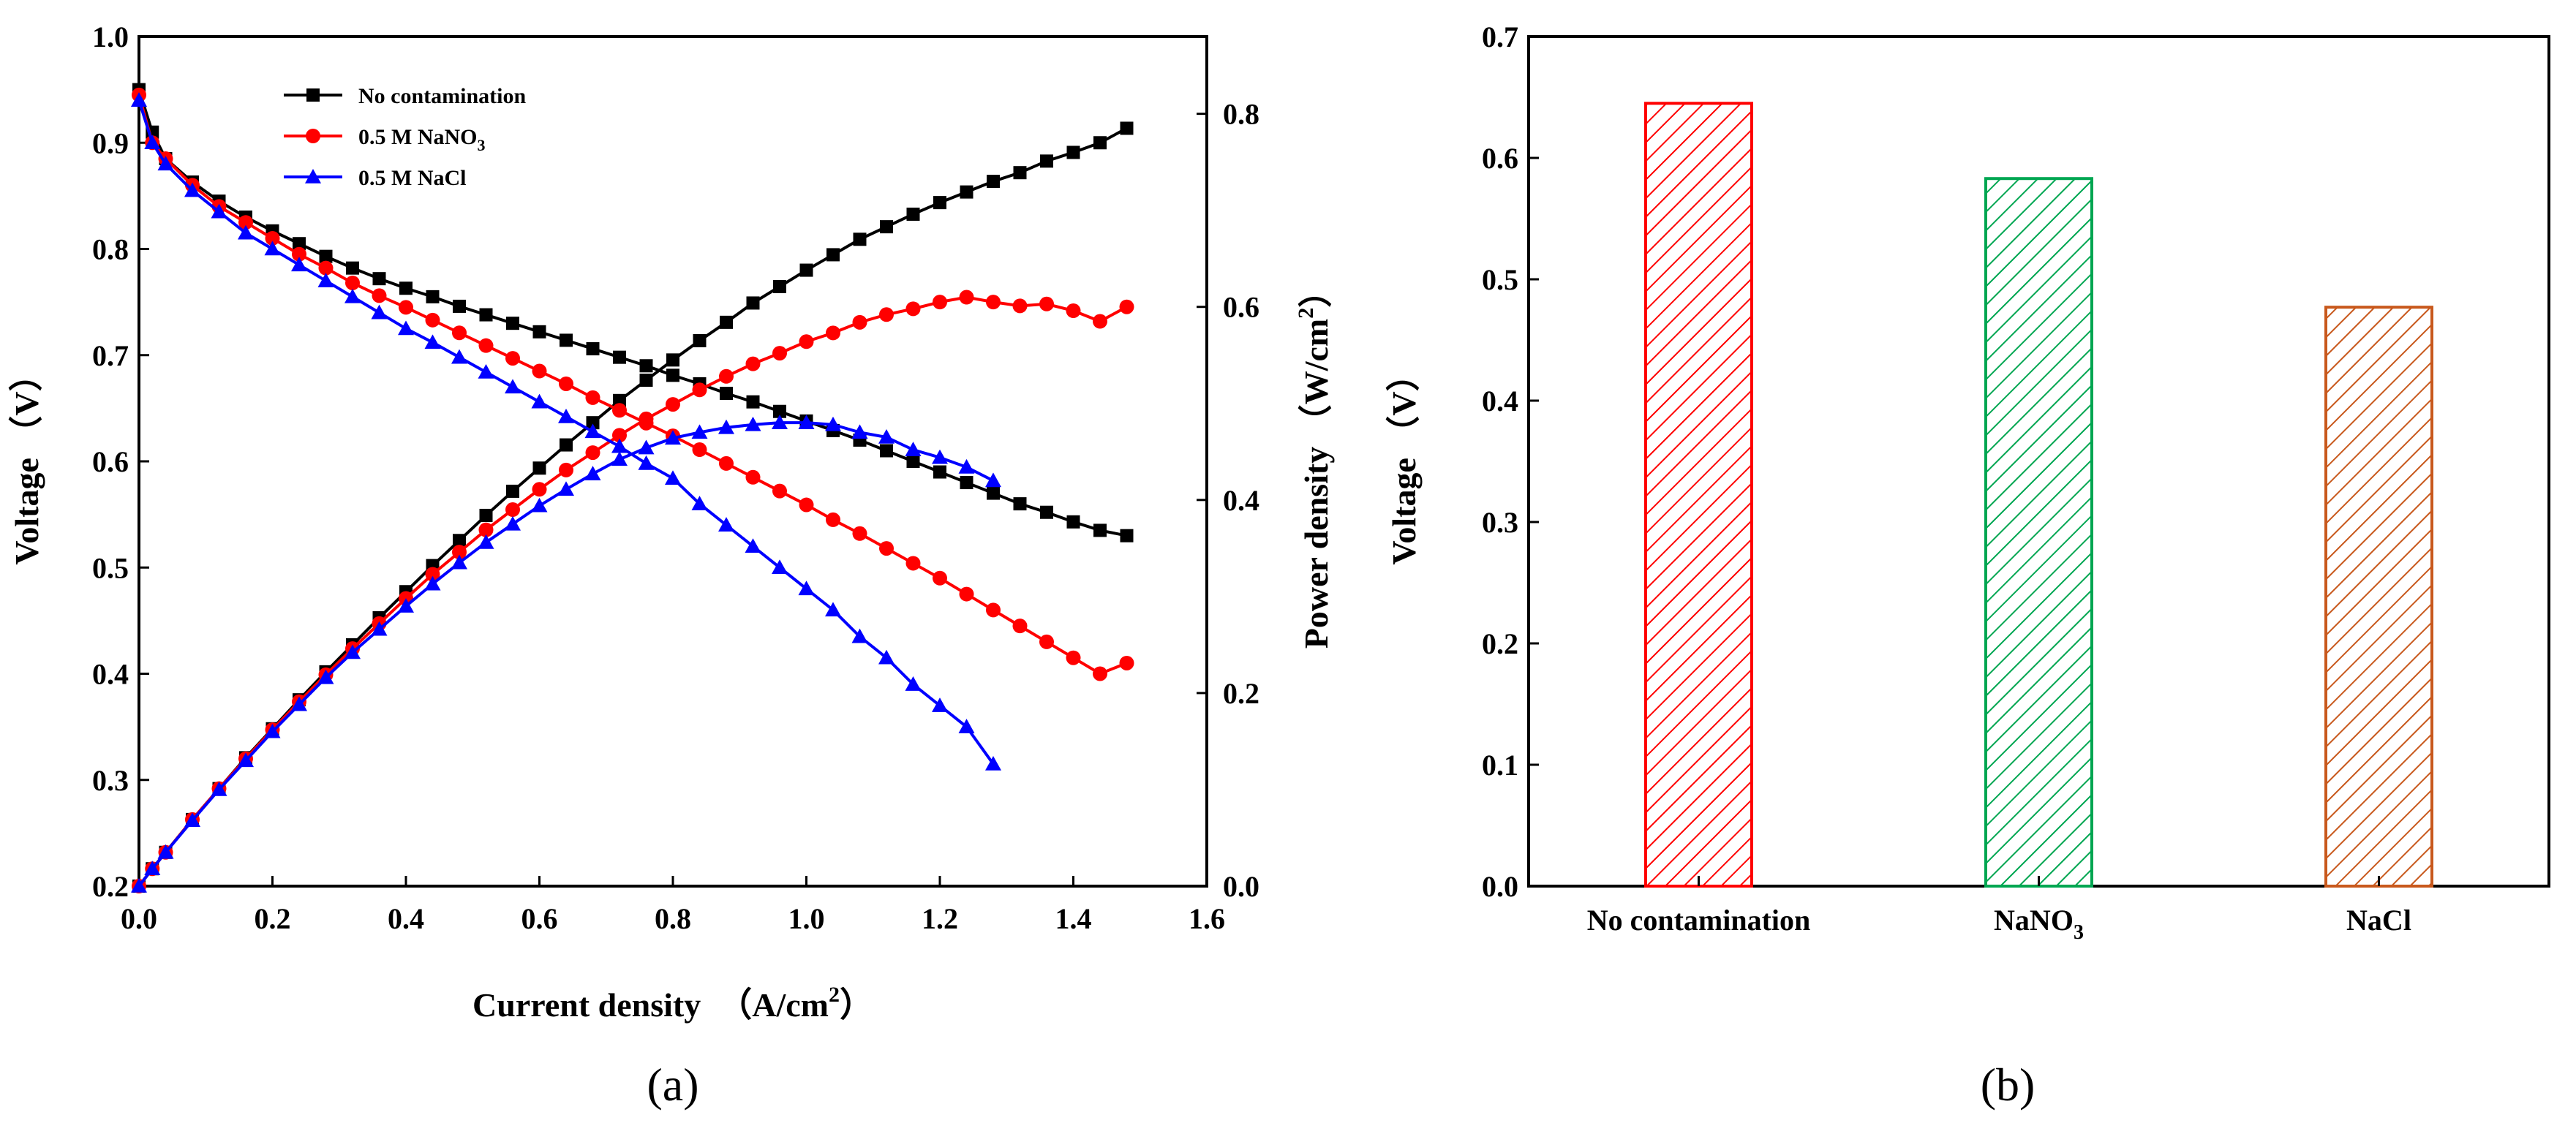 This screenshot has width=2576, height=1123. I want to click on chart-b-x-tick-label: No contamination, so click(1699, 920).